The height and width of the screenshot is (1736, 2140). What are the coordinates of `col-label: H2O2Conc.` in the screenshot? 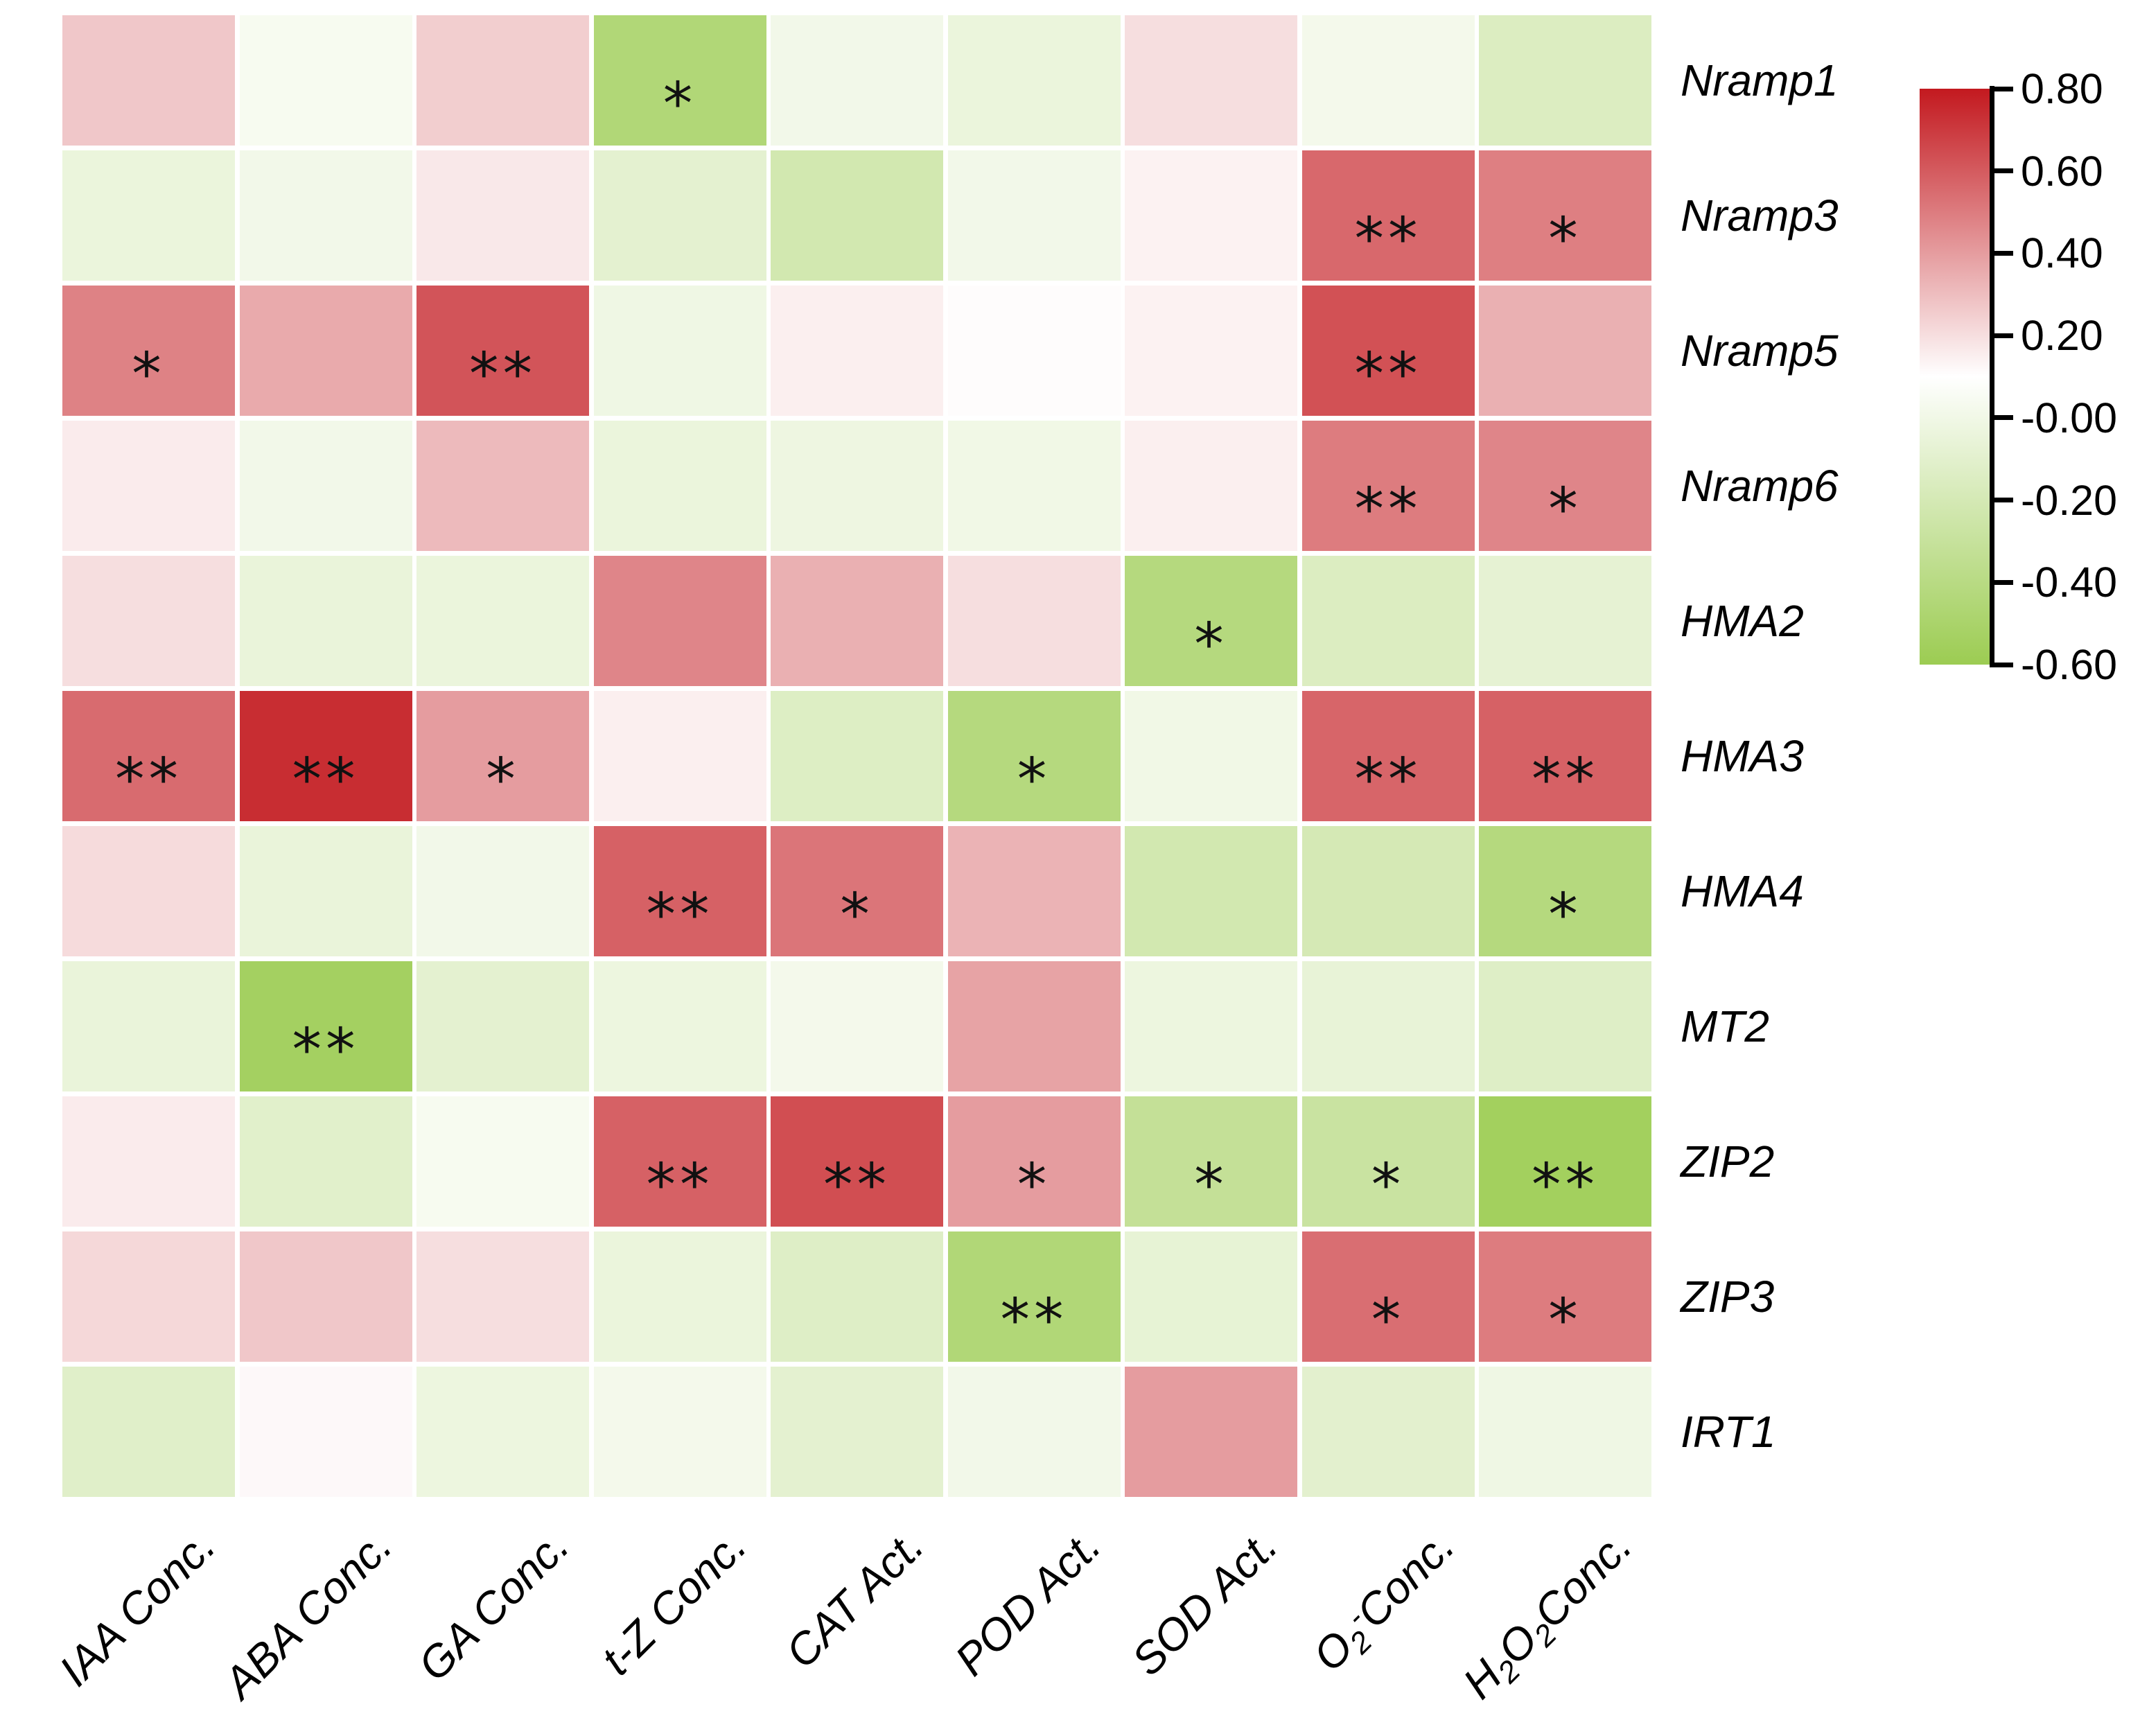 It's located at (1549, 1616).